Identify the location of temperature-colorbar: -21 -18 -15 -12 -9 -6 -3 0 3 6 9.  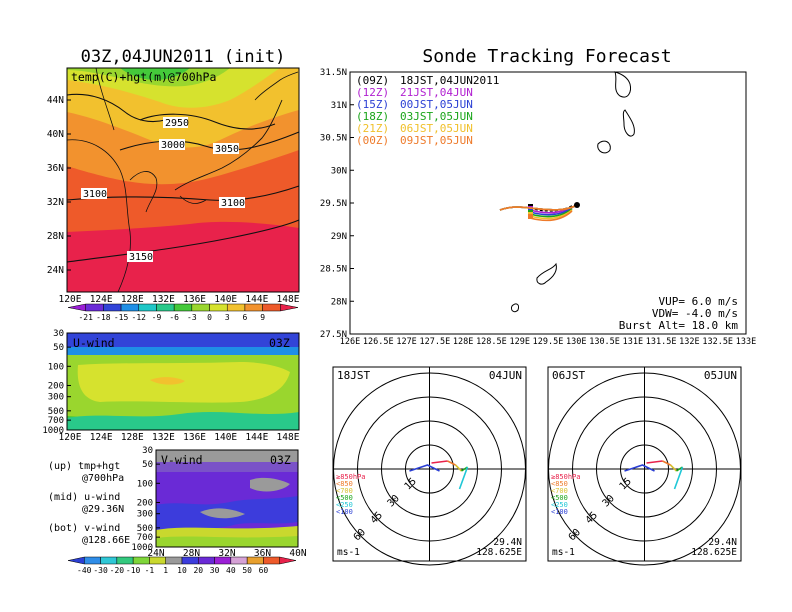
(183, 312).